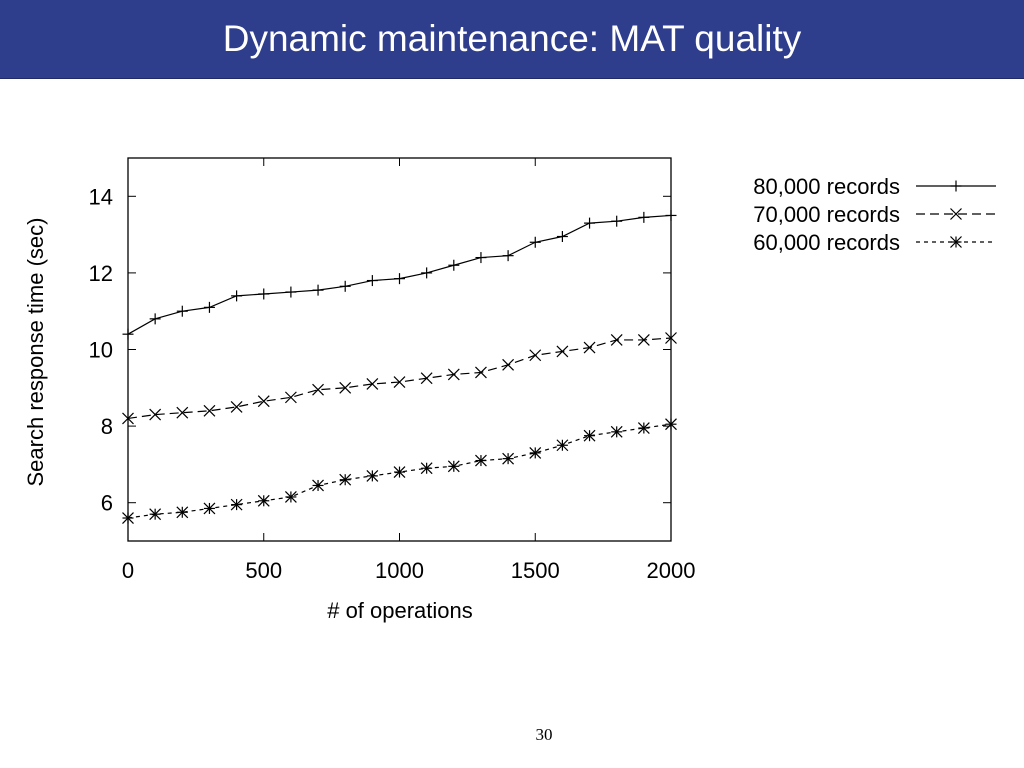 This screenshot has height=768, width=1024. What do you see at coordinates (399, 570) in the screenshot?
I see `x-tick-label: 1000` at bounding box center [399, 570].